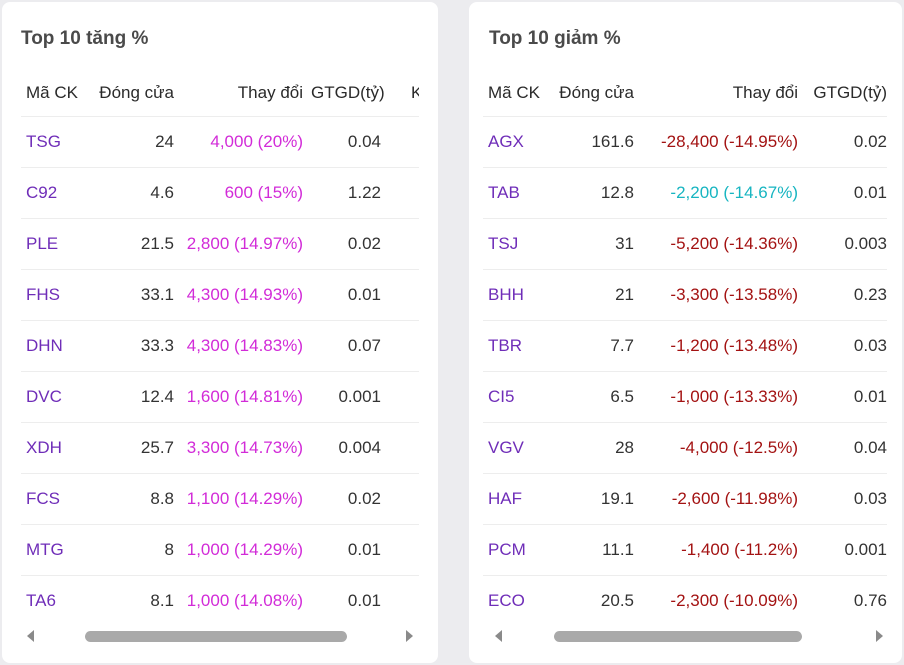 Image resolution: width=904 pixels, height=665 pixels. Describe the element at coordinates (130, 142) in the screenshot. I see `close-price: 24` at that location.